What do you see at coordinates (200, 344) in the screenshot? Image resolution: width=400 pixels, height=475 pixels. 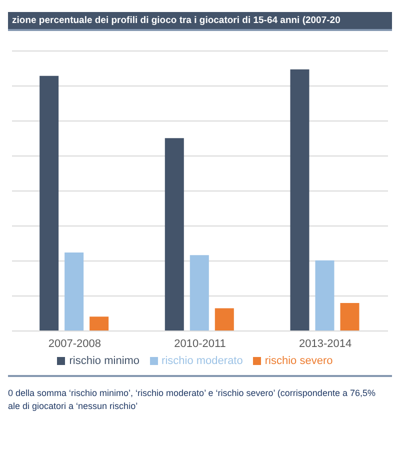 I see `x-tick-label: 2010-2011` at bounding box center [200, 344].